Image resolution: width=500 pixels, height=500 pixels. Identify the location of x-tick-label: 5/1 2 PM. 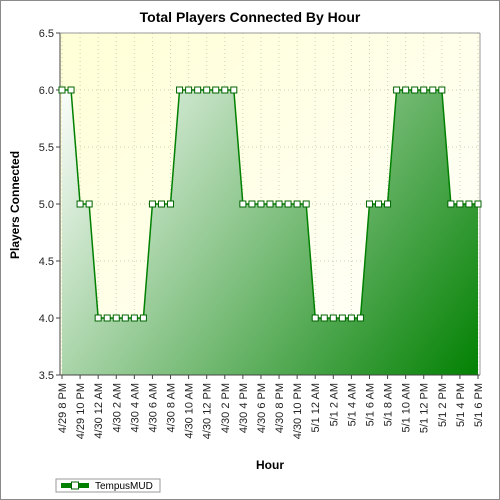
(443, 405).